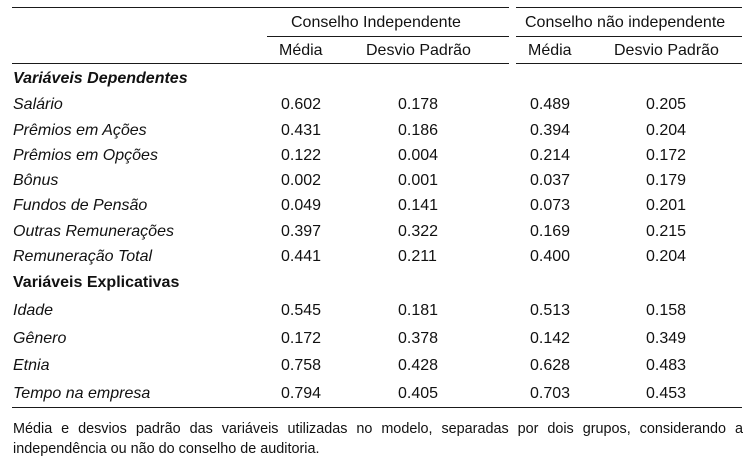 Image resolution: width=754 pixels, height=461 pixels. What do you see at coordinates (260, 63) in the screenshot?
I see `header-rule-left` at bounding box center [260, 63].